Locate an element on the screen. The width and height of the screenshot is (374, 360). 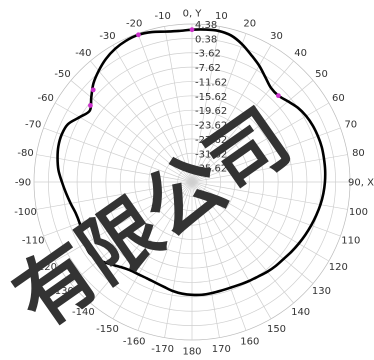
radial-tick-label: 0.38 is located at coordinates (206, 39).